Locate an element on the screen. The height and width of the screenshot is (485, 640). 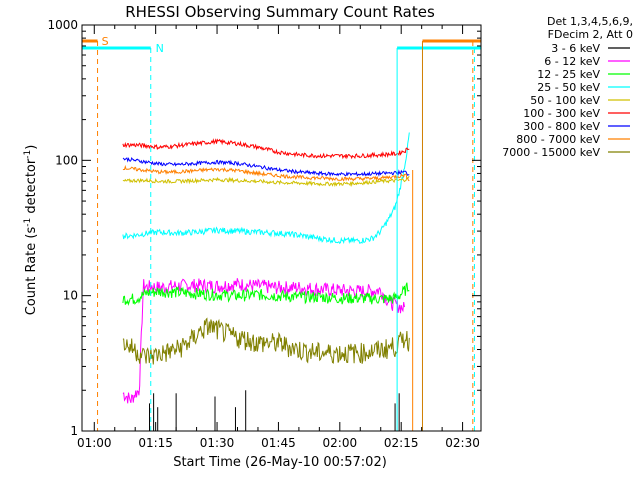
series-25-50-keV-line is located at coordinates (266, 188).